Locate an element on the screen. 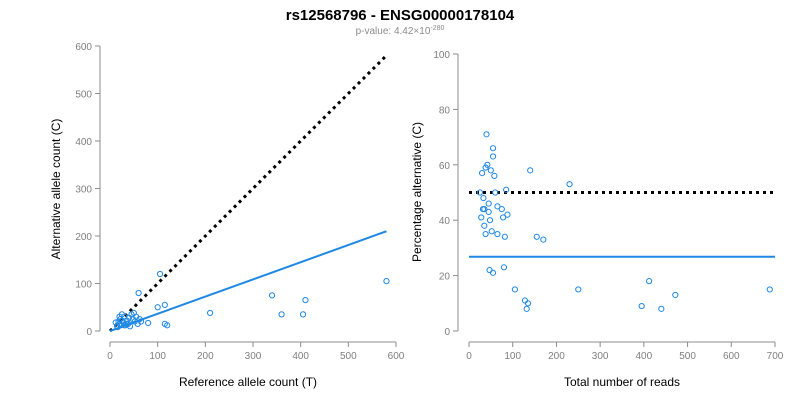 The height and width of the screenshot is (400, 800). right-y-tick-label: 40 is located at coordinates (445, 221).